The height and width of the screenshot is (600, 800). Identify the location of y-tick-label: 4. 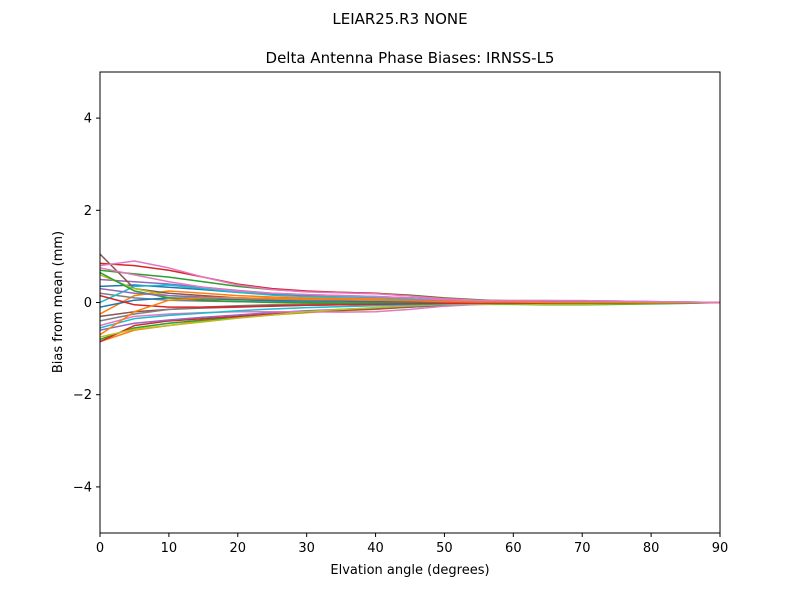
(88, 119).